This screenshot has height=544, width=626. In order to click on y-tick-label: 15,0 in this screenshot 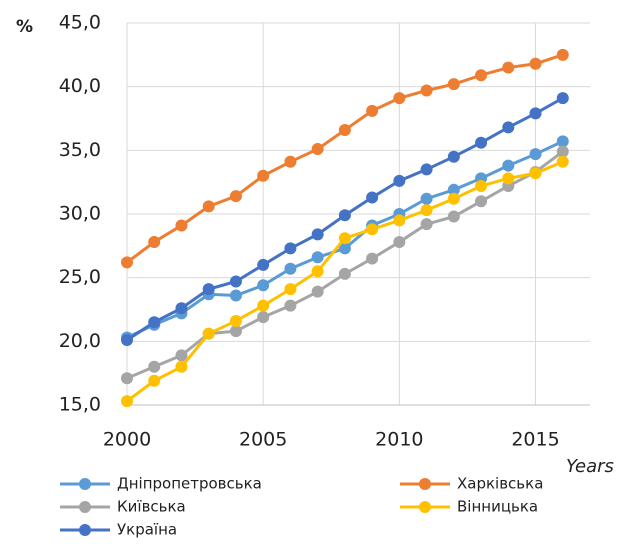, I will do `click(80, 405)`.